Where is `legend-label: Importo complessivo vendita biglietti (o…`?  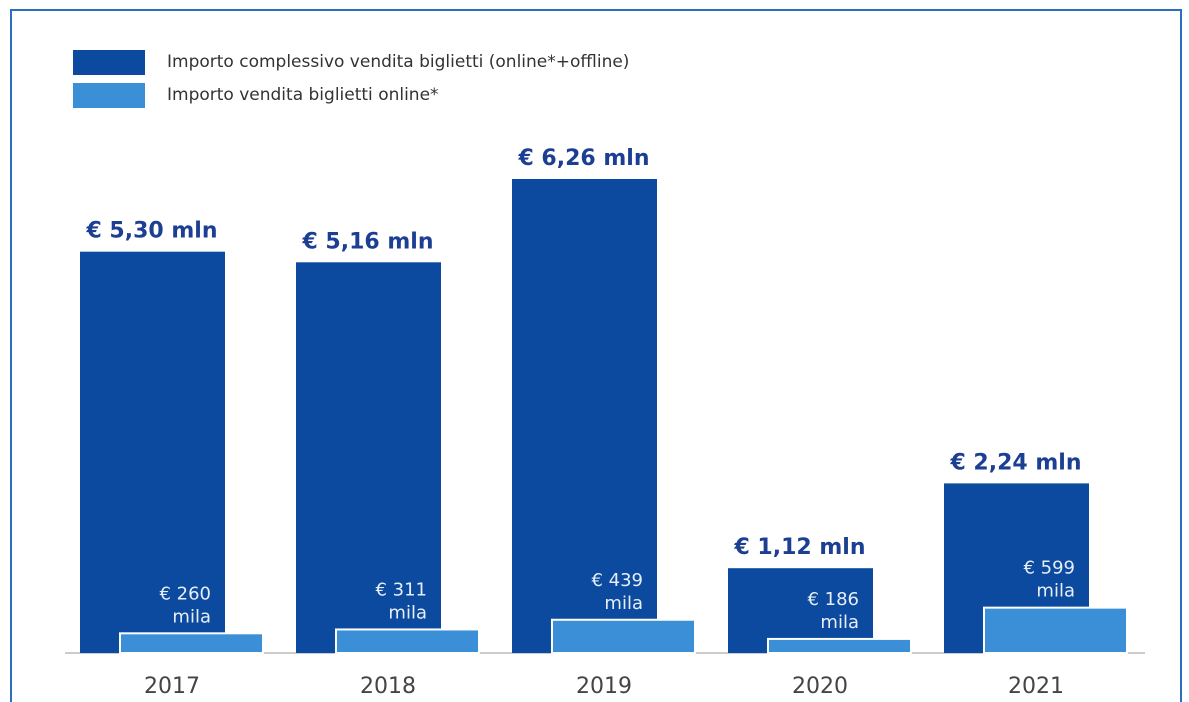
legend-label: Importo complessivo vendita biglietti (o… is located at coordinates (398, 62).